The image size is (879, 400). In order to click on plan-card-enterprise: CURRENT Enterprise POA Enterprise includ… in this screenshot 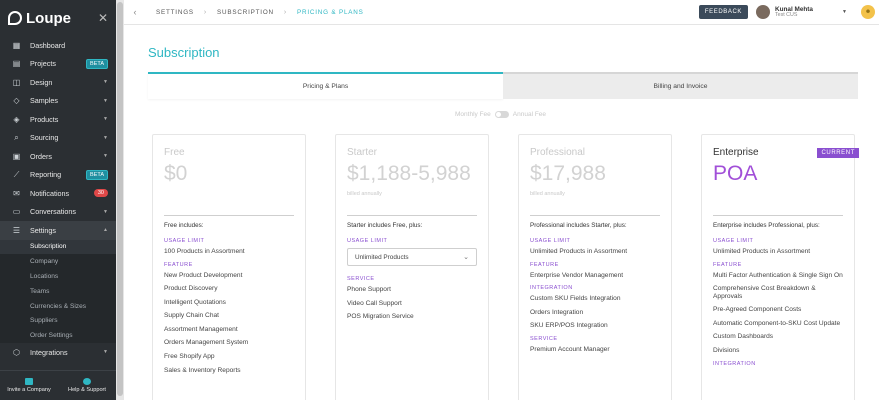, I will do `click(780, 267)`.